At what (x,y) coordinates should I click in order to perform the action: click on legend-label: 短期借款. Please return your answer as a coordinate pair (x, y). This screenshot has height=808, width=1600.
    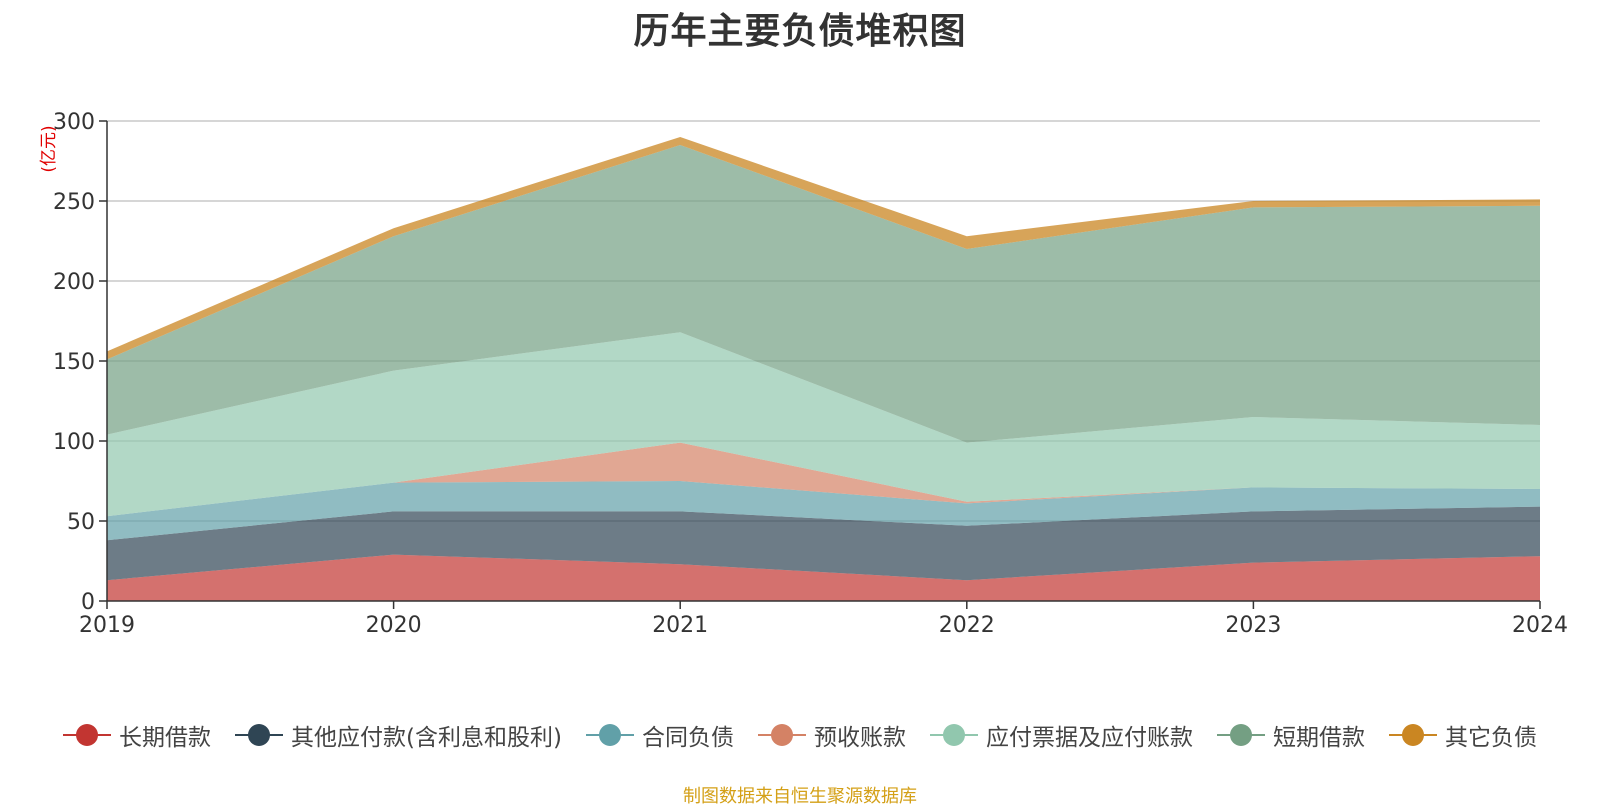
    Looking at the image, I should click on (1318, 738).